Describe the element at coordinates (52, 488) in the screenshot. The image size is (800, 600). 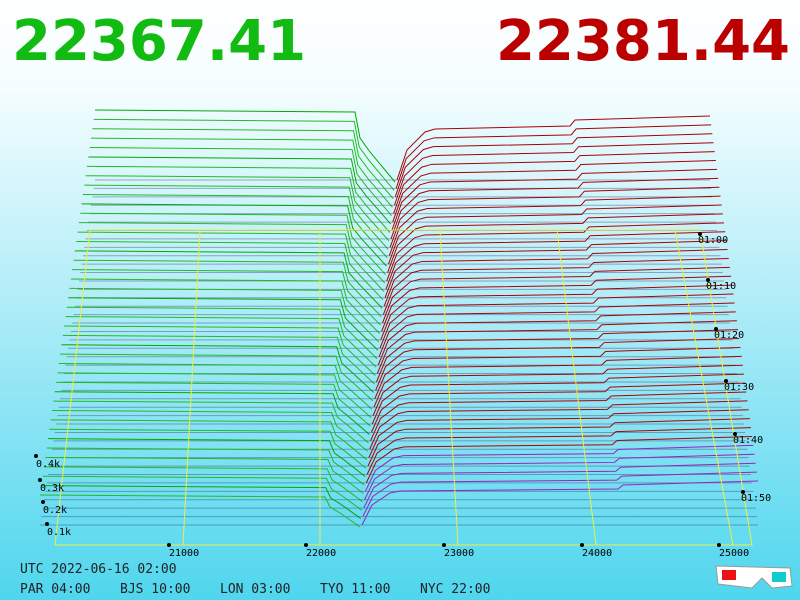
I see `volume-label: 0.3k` at that location.